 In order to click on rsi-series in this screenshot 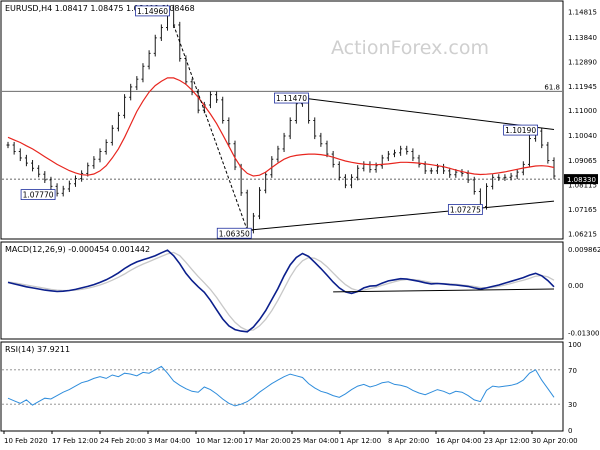, I will do `click(282, 386)`.